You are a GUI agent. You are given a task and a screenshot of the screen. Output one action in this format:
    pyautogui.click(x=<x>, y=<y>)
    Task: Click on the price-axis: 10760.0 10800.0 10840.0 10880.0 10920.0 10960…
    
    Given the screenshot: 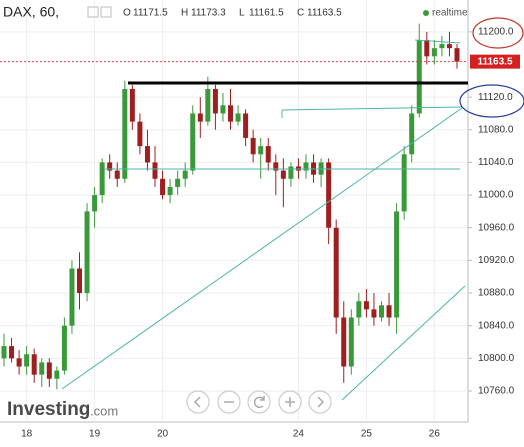 What is the action you would take?
    pyautogui.click(x=491, y=211)
    